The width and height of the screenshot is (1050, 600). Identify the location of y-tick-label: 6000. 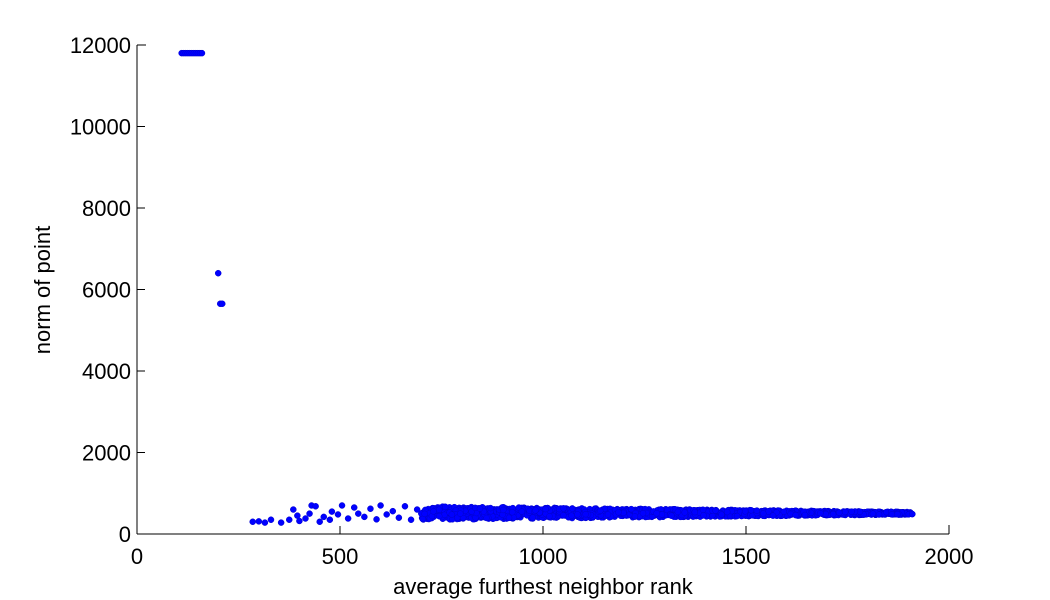
(106, 290).